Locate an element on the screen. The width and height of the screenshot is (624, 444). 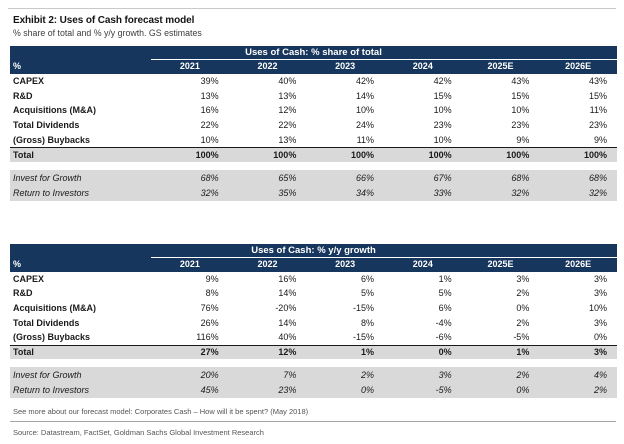
row-value: 66% is located at coordinates (364, 177).